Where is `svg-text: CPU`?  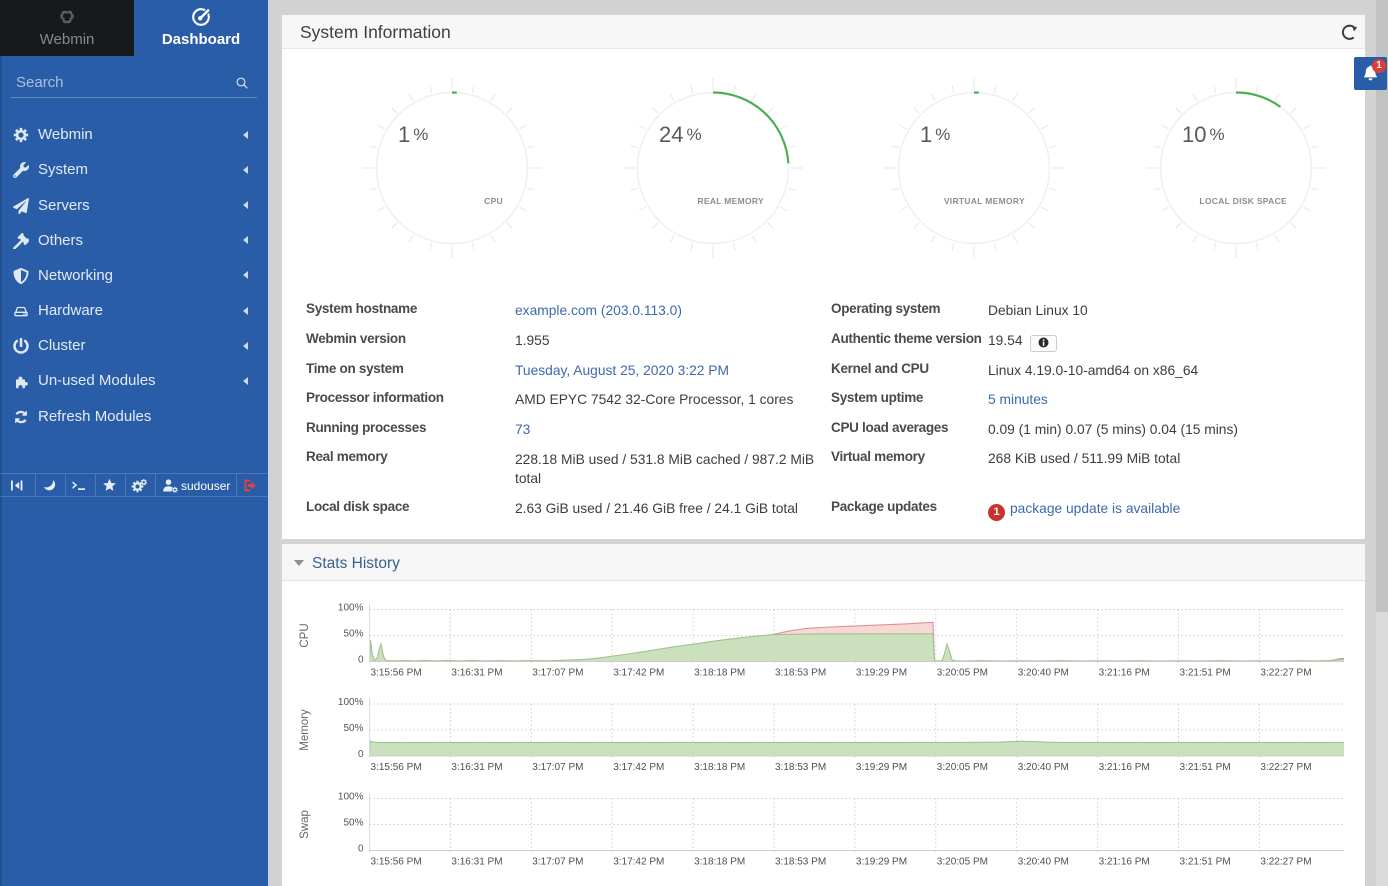 svg-text: CPU is located at coordinates (305, 635).